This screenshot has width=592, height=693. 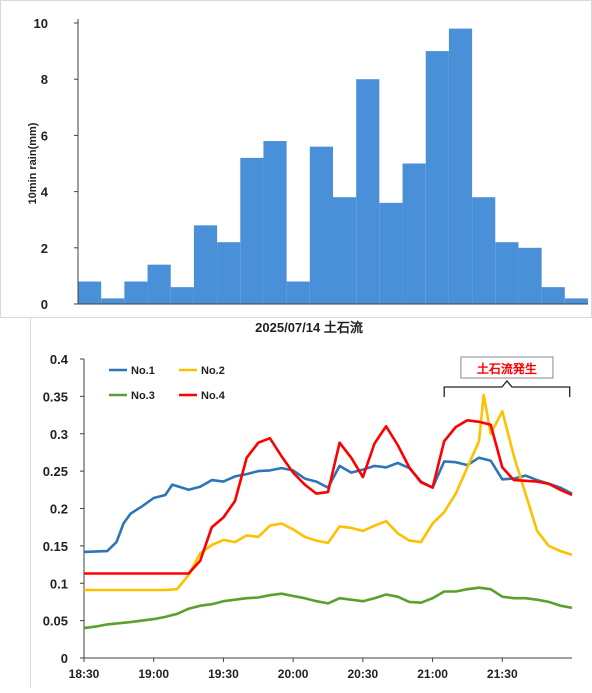 I want to click on x-tick-label: 21:00, so click(x=432, y=674).